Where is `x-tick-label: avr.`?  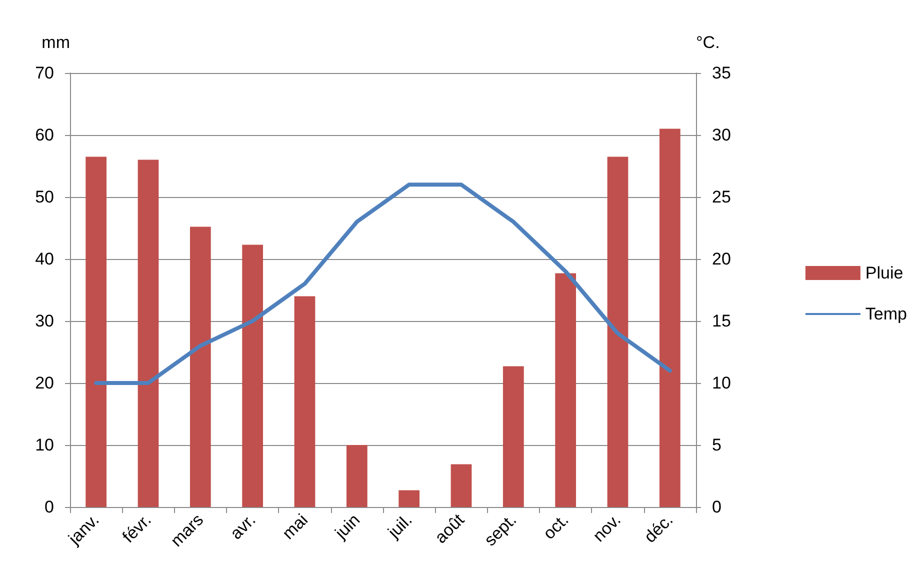
x-tick-label: avr. is located at coordinates (243, 527).